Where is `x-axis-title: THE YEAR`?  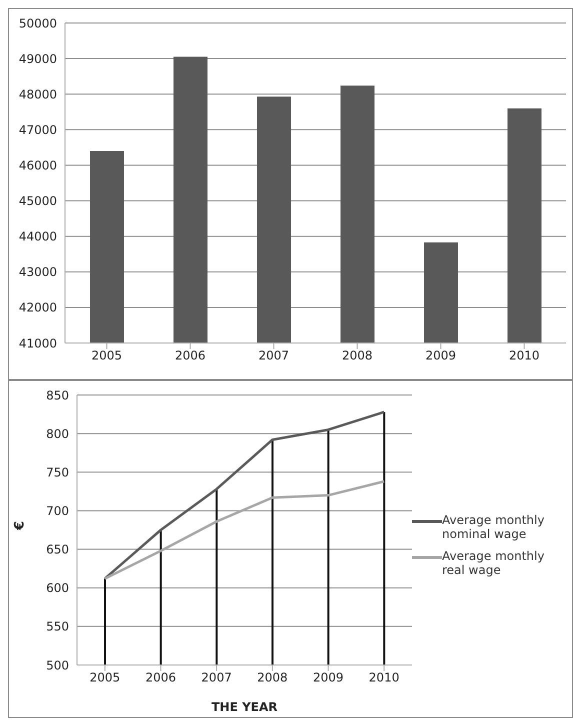
x-axis-title: THE YEAR is located at coordinates (244, 707).